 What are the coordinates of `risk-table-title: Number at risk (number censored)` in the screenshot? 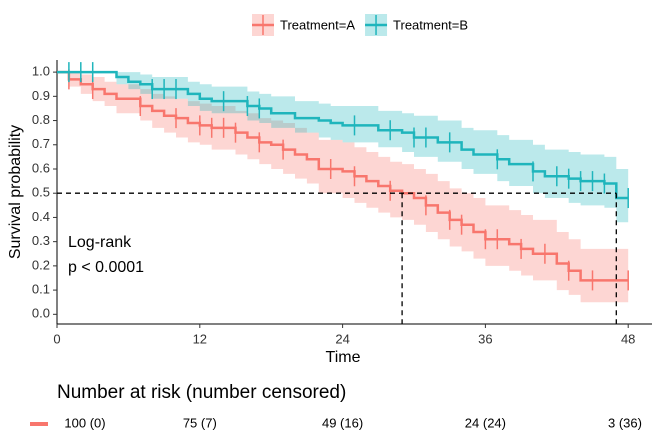 It's located at (201, 392).